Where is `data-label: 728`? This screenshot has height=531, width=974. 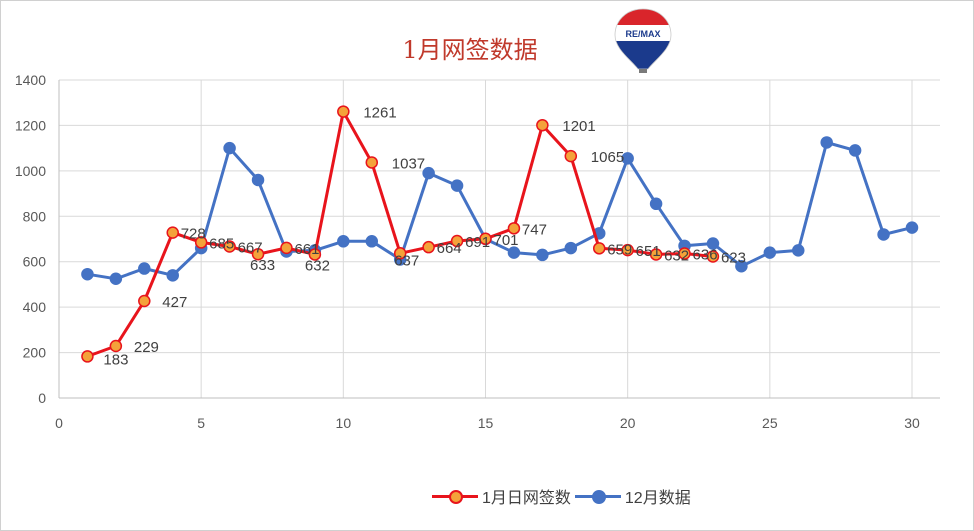
data-label: 728 is located at coordinates (193, 234).